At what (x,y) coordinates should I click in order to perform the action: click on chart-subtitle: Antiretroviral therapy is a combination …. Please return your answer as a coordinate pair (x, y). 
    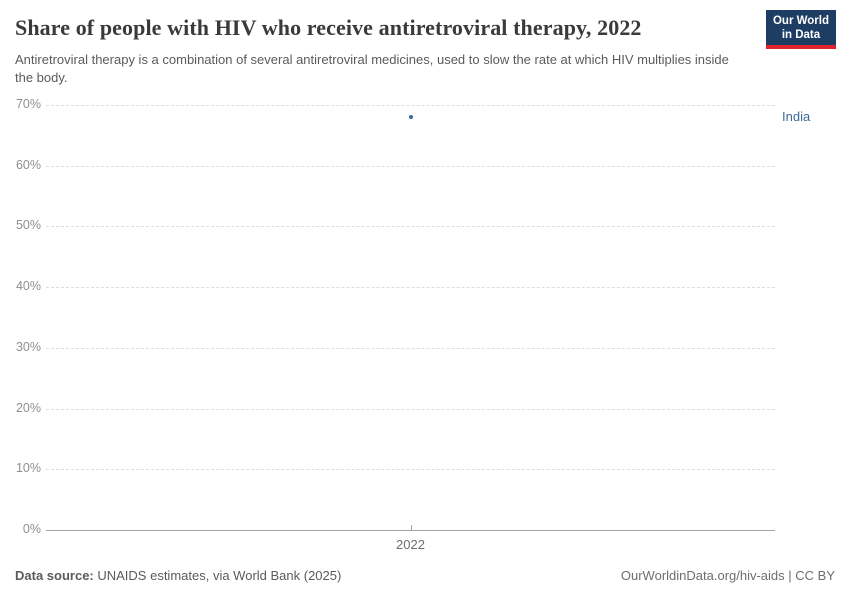
    Looking at the image, I should click on (372, 68).